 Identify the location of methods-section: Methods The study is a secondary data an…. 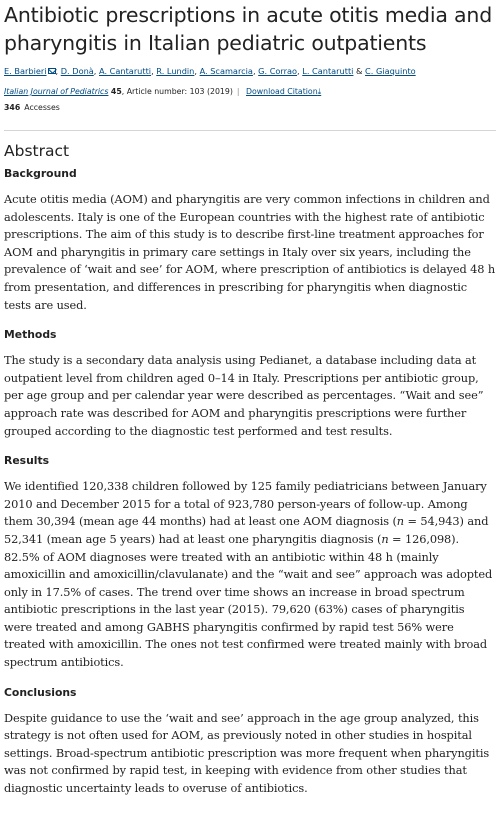
(250, 384).